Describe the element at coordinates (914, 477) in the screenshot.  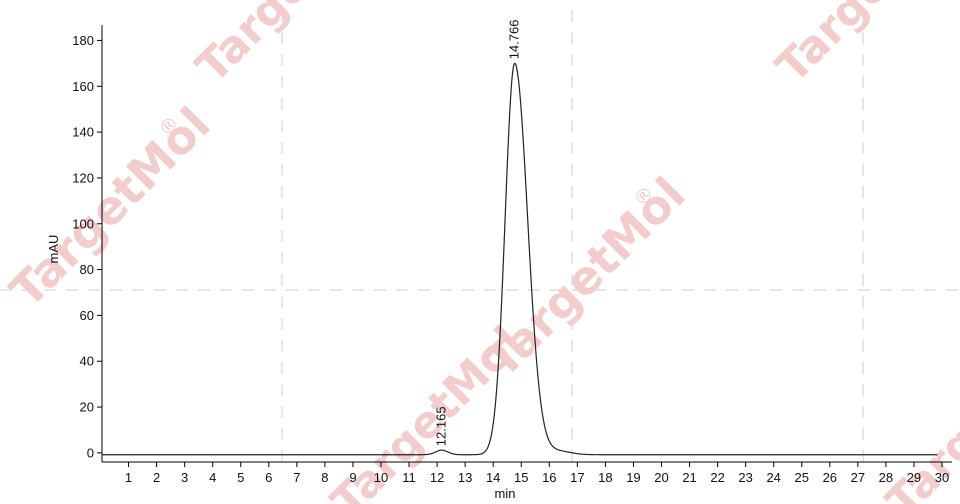
I see `x-tick-label: 29` at that location.